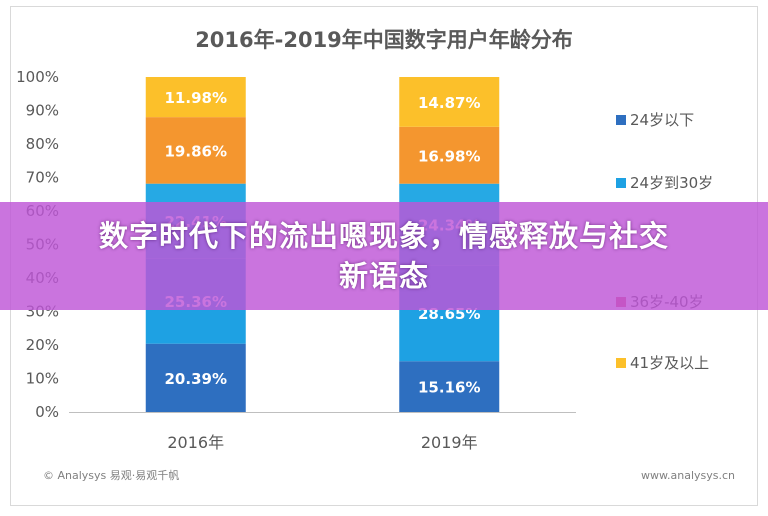  Describe the element at coordinates (42, 178) in the screenshot. I see `y-tick-label: 70%` at that location.